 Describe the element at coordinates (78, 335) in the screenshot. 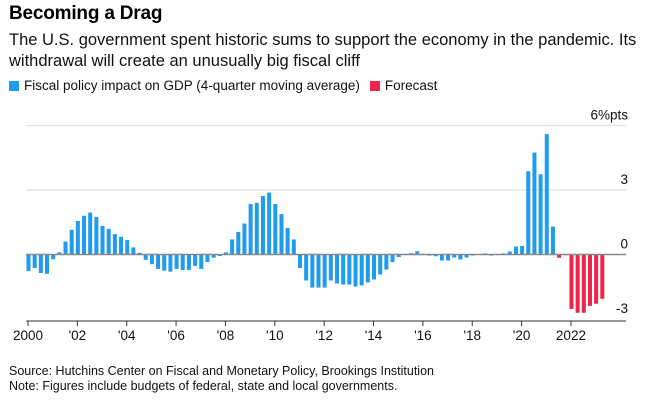

I see `x-tick-label: '02` at that location.